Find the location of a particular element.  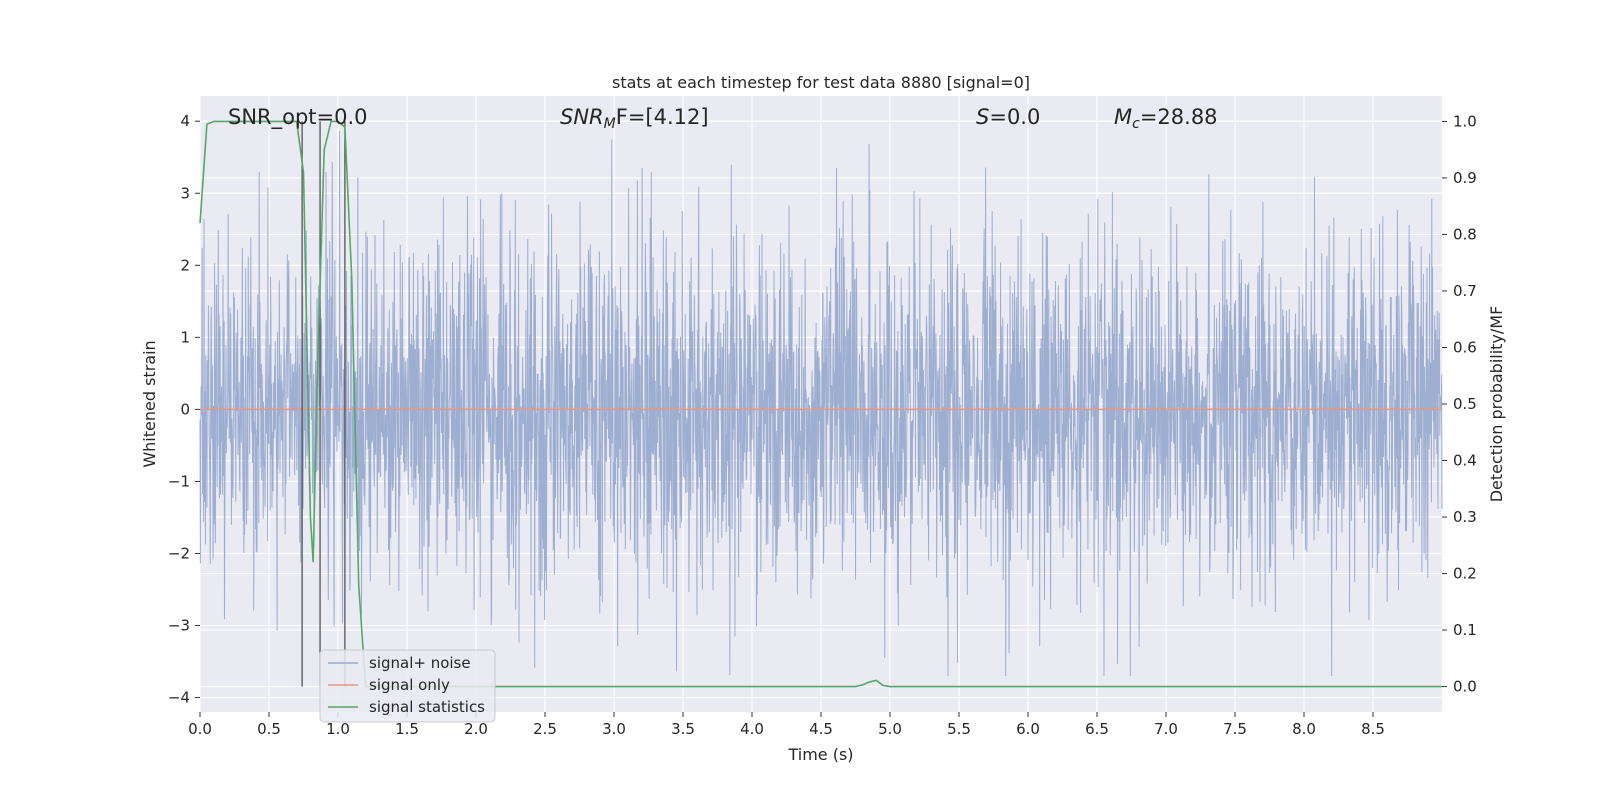

x-tick-label: 7.5 is located at coordinates (1235, 729).